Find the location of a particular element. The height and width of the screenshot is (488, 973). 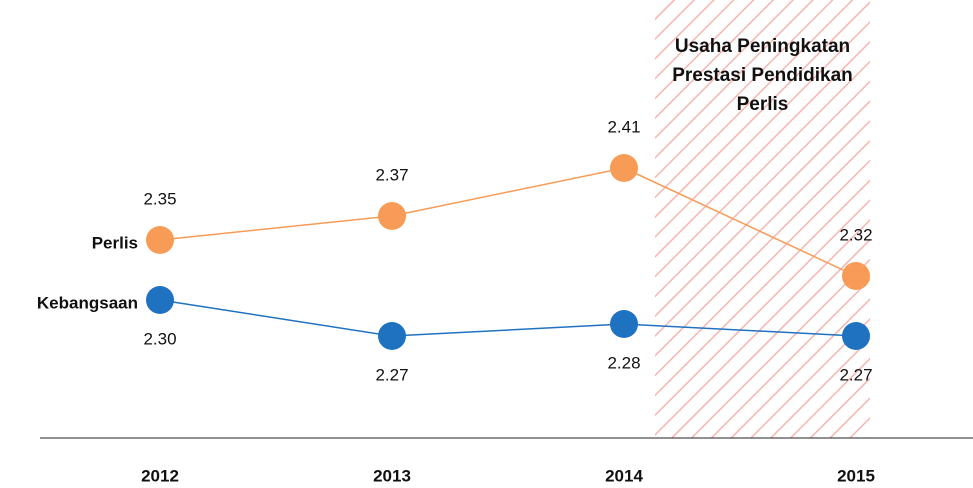

series-line is located at coordinates (508, 318).